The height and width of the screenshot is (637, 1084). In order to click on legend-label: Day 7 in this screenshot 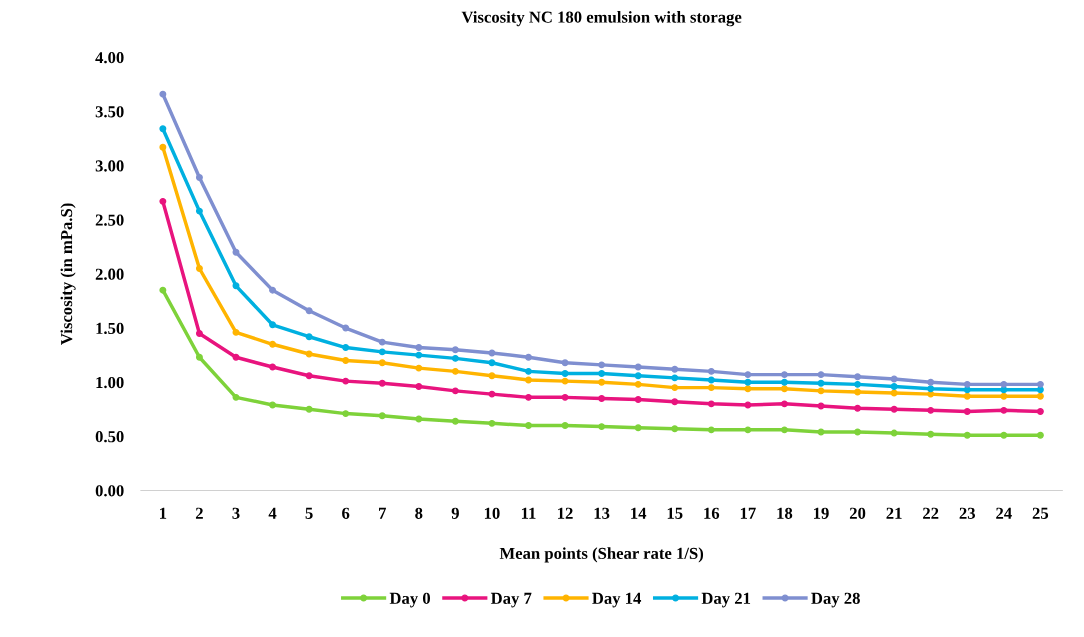, I will do `click(511, 600)`.